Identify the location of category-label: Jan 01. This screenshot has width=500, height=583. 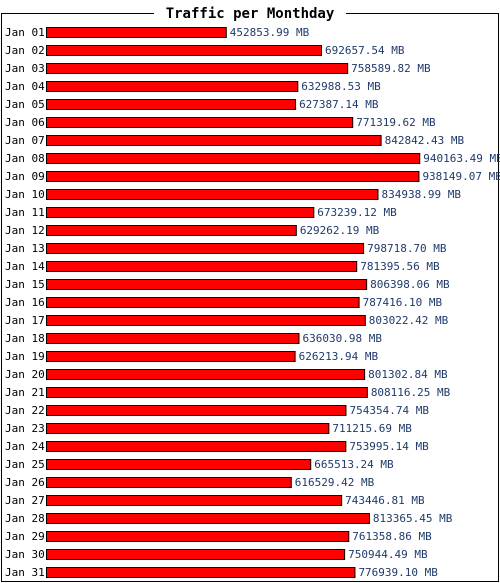
(25, 32).